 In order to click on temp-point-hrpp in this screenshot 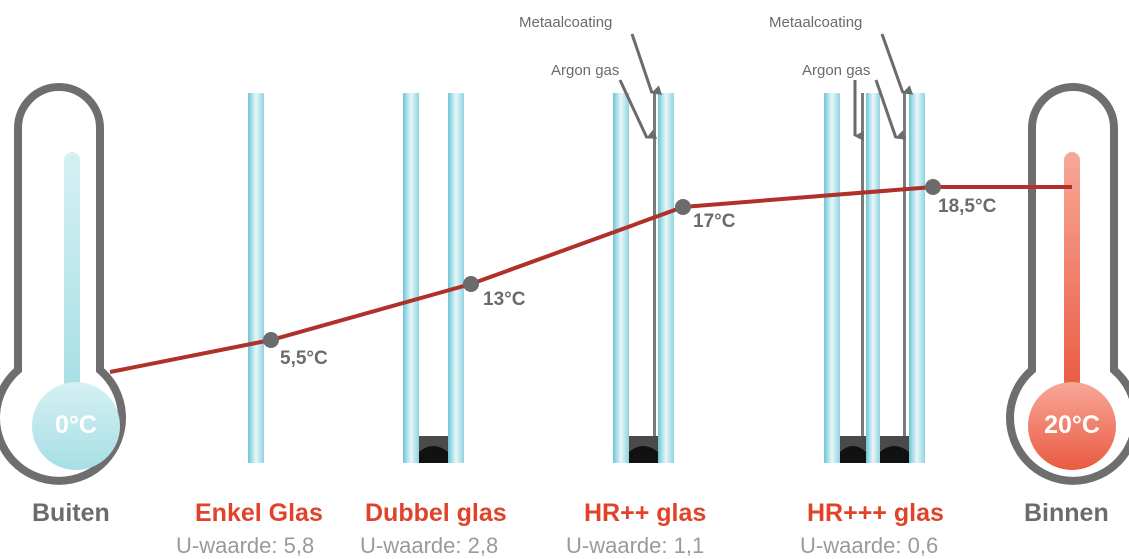, I will do `click(683, 207)`.